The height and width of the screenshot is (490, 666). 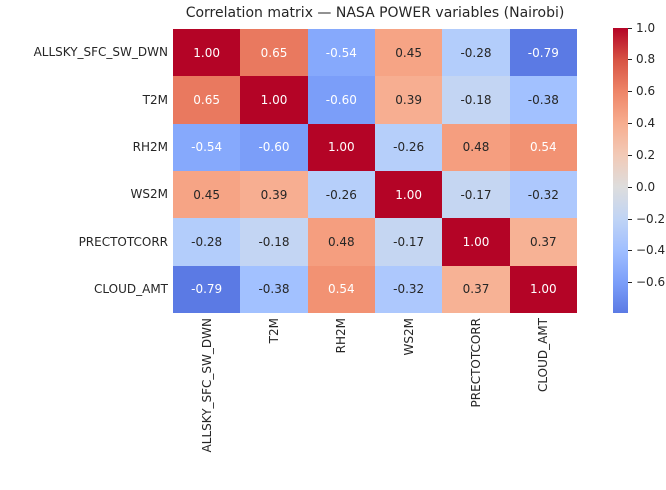 I want to click on row-label-RH2M: RH2M, so click(x=150, y=146).